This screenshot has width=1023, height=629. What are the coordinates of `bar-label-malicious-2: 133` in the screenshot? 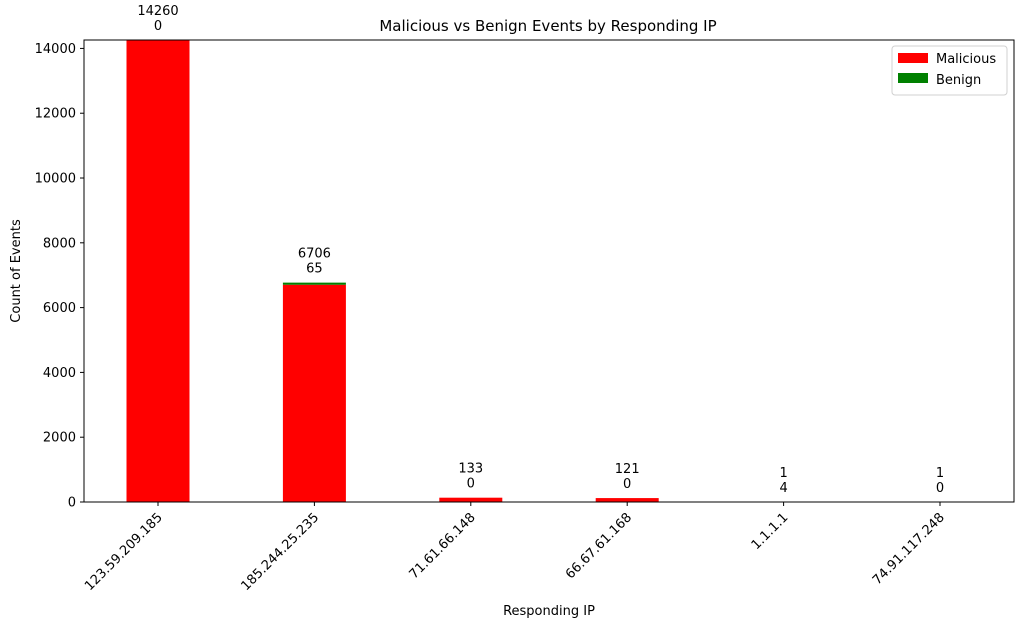 It's located at (470, 469).